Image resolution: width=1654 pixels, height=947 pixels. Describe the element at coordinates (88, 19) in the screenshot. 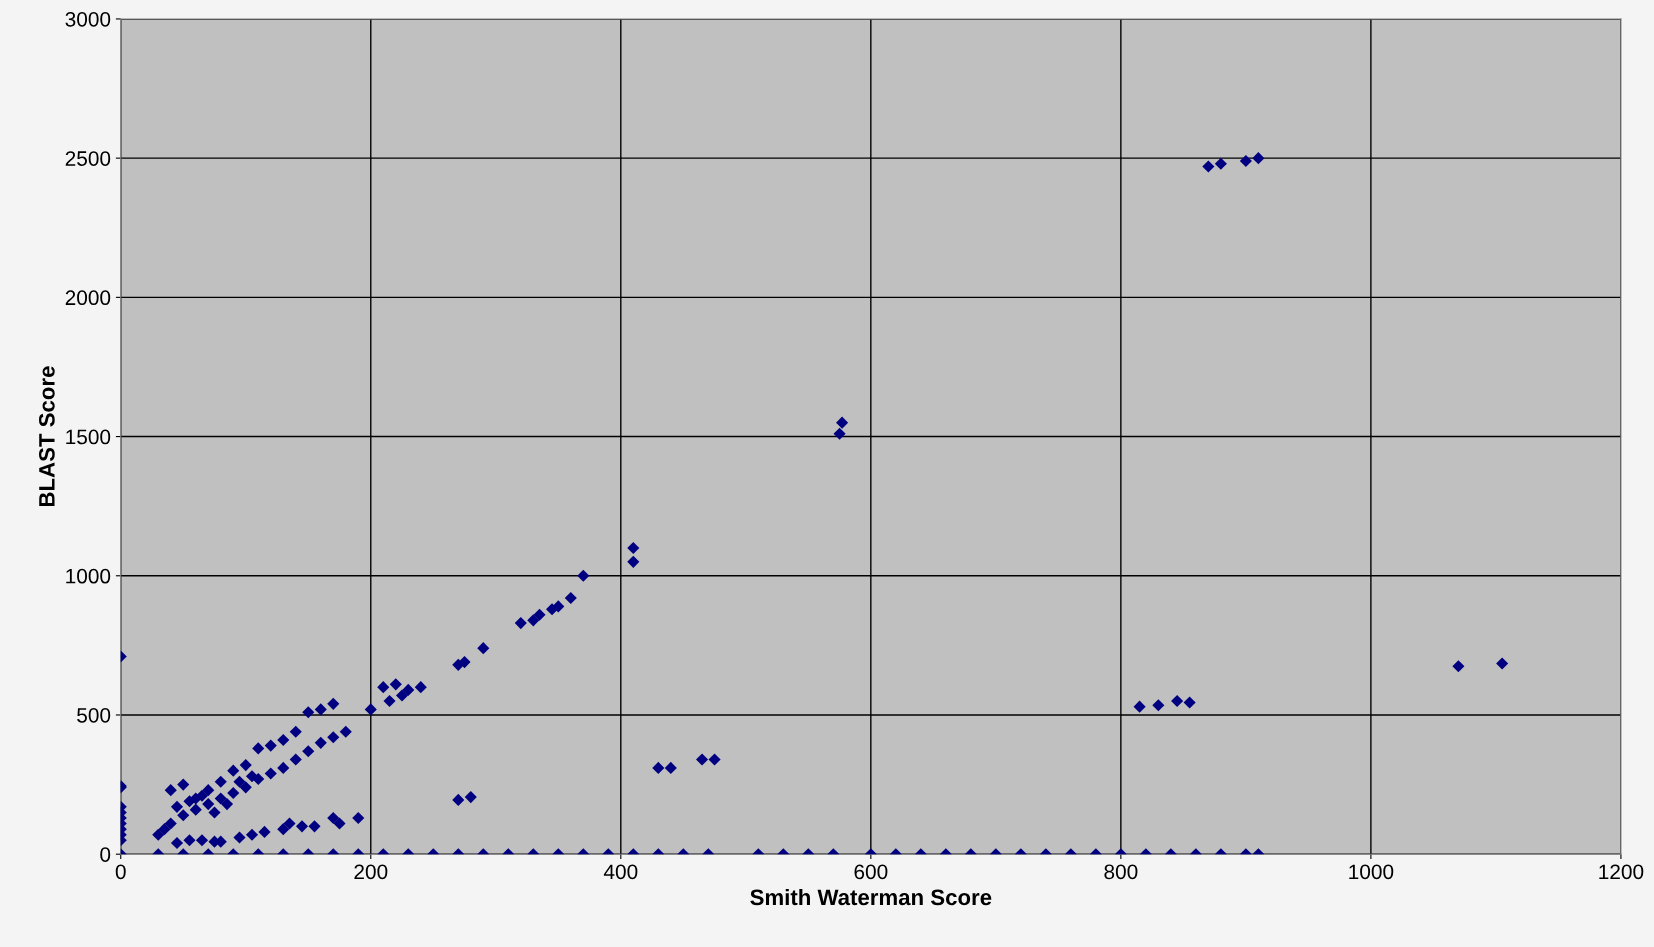

I see `y-tick-label: 3000` at that location.